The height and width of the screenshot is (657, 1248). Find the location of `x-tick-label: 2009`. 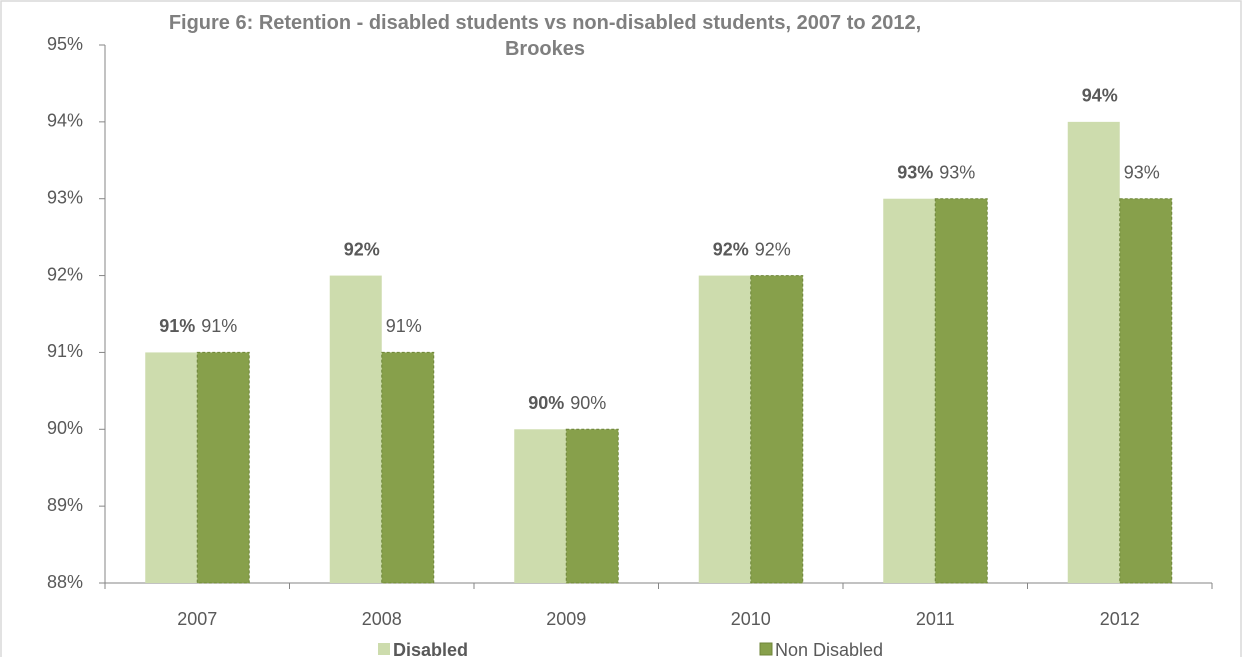

x-tick-label: 2009 is located at coordinates (566, 619).